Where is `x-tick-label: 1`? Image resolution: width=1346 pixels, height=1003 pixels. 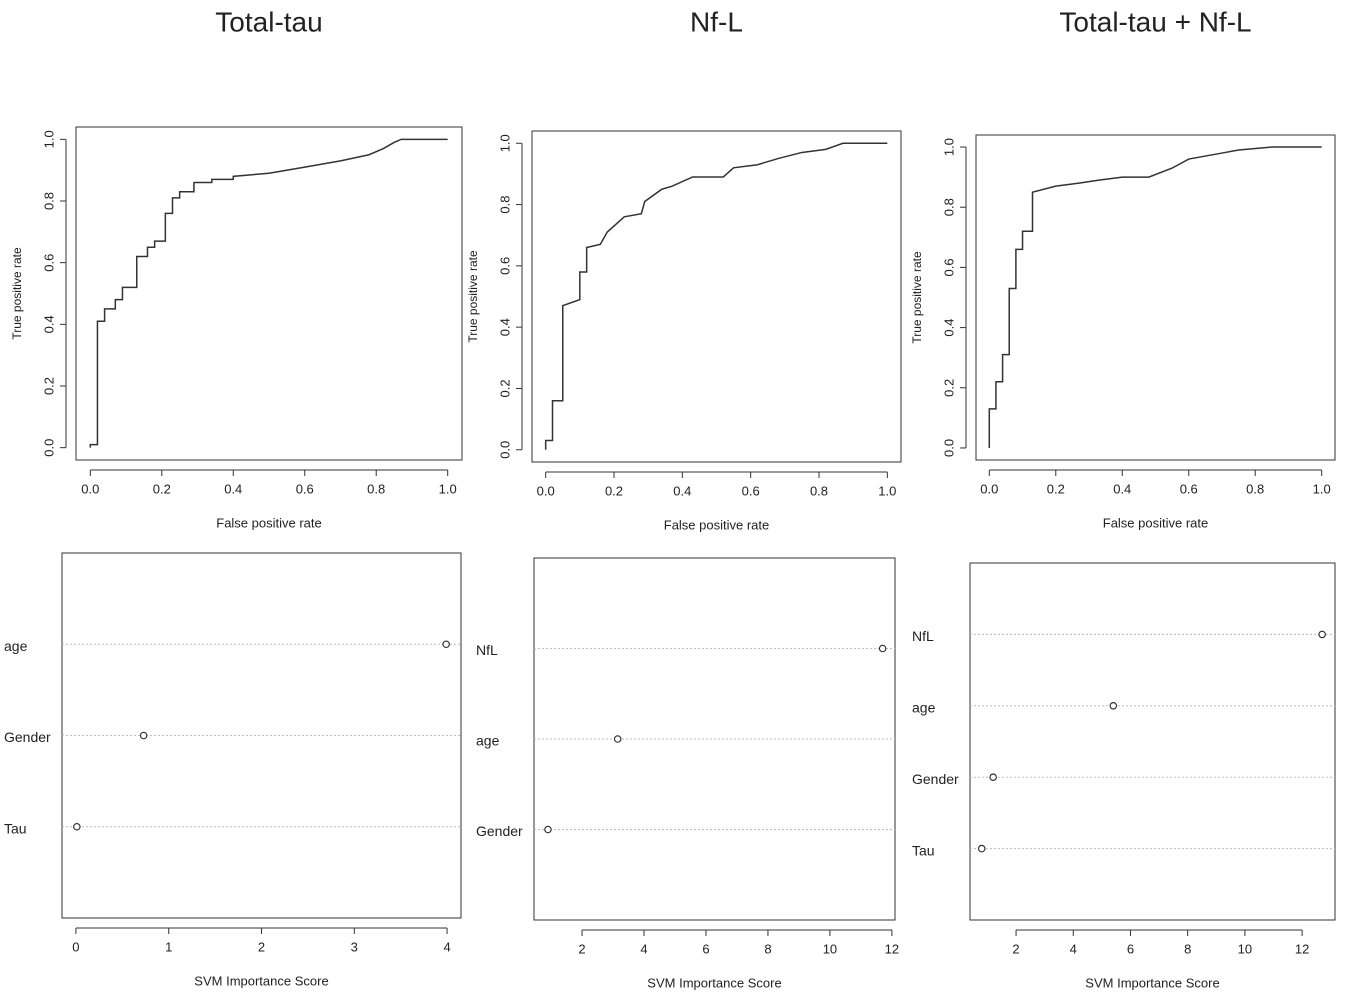
x-tick-label: 1 is located at coordinates (168, 946).